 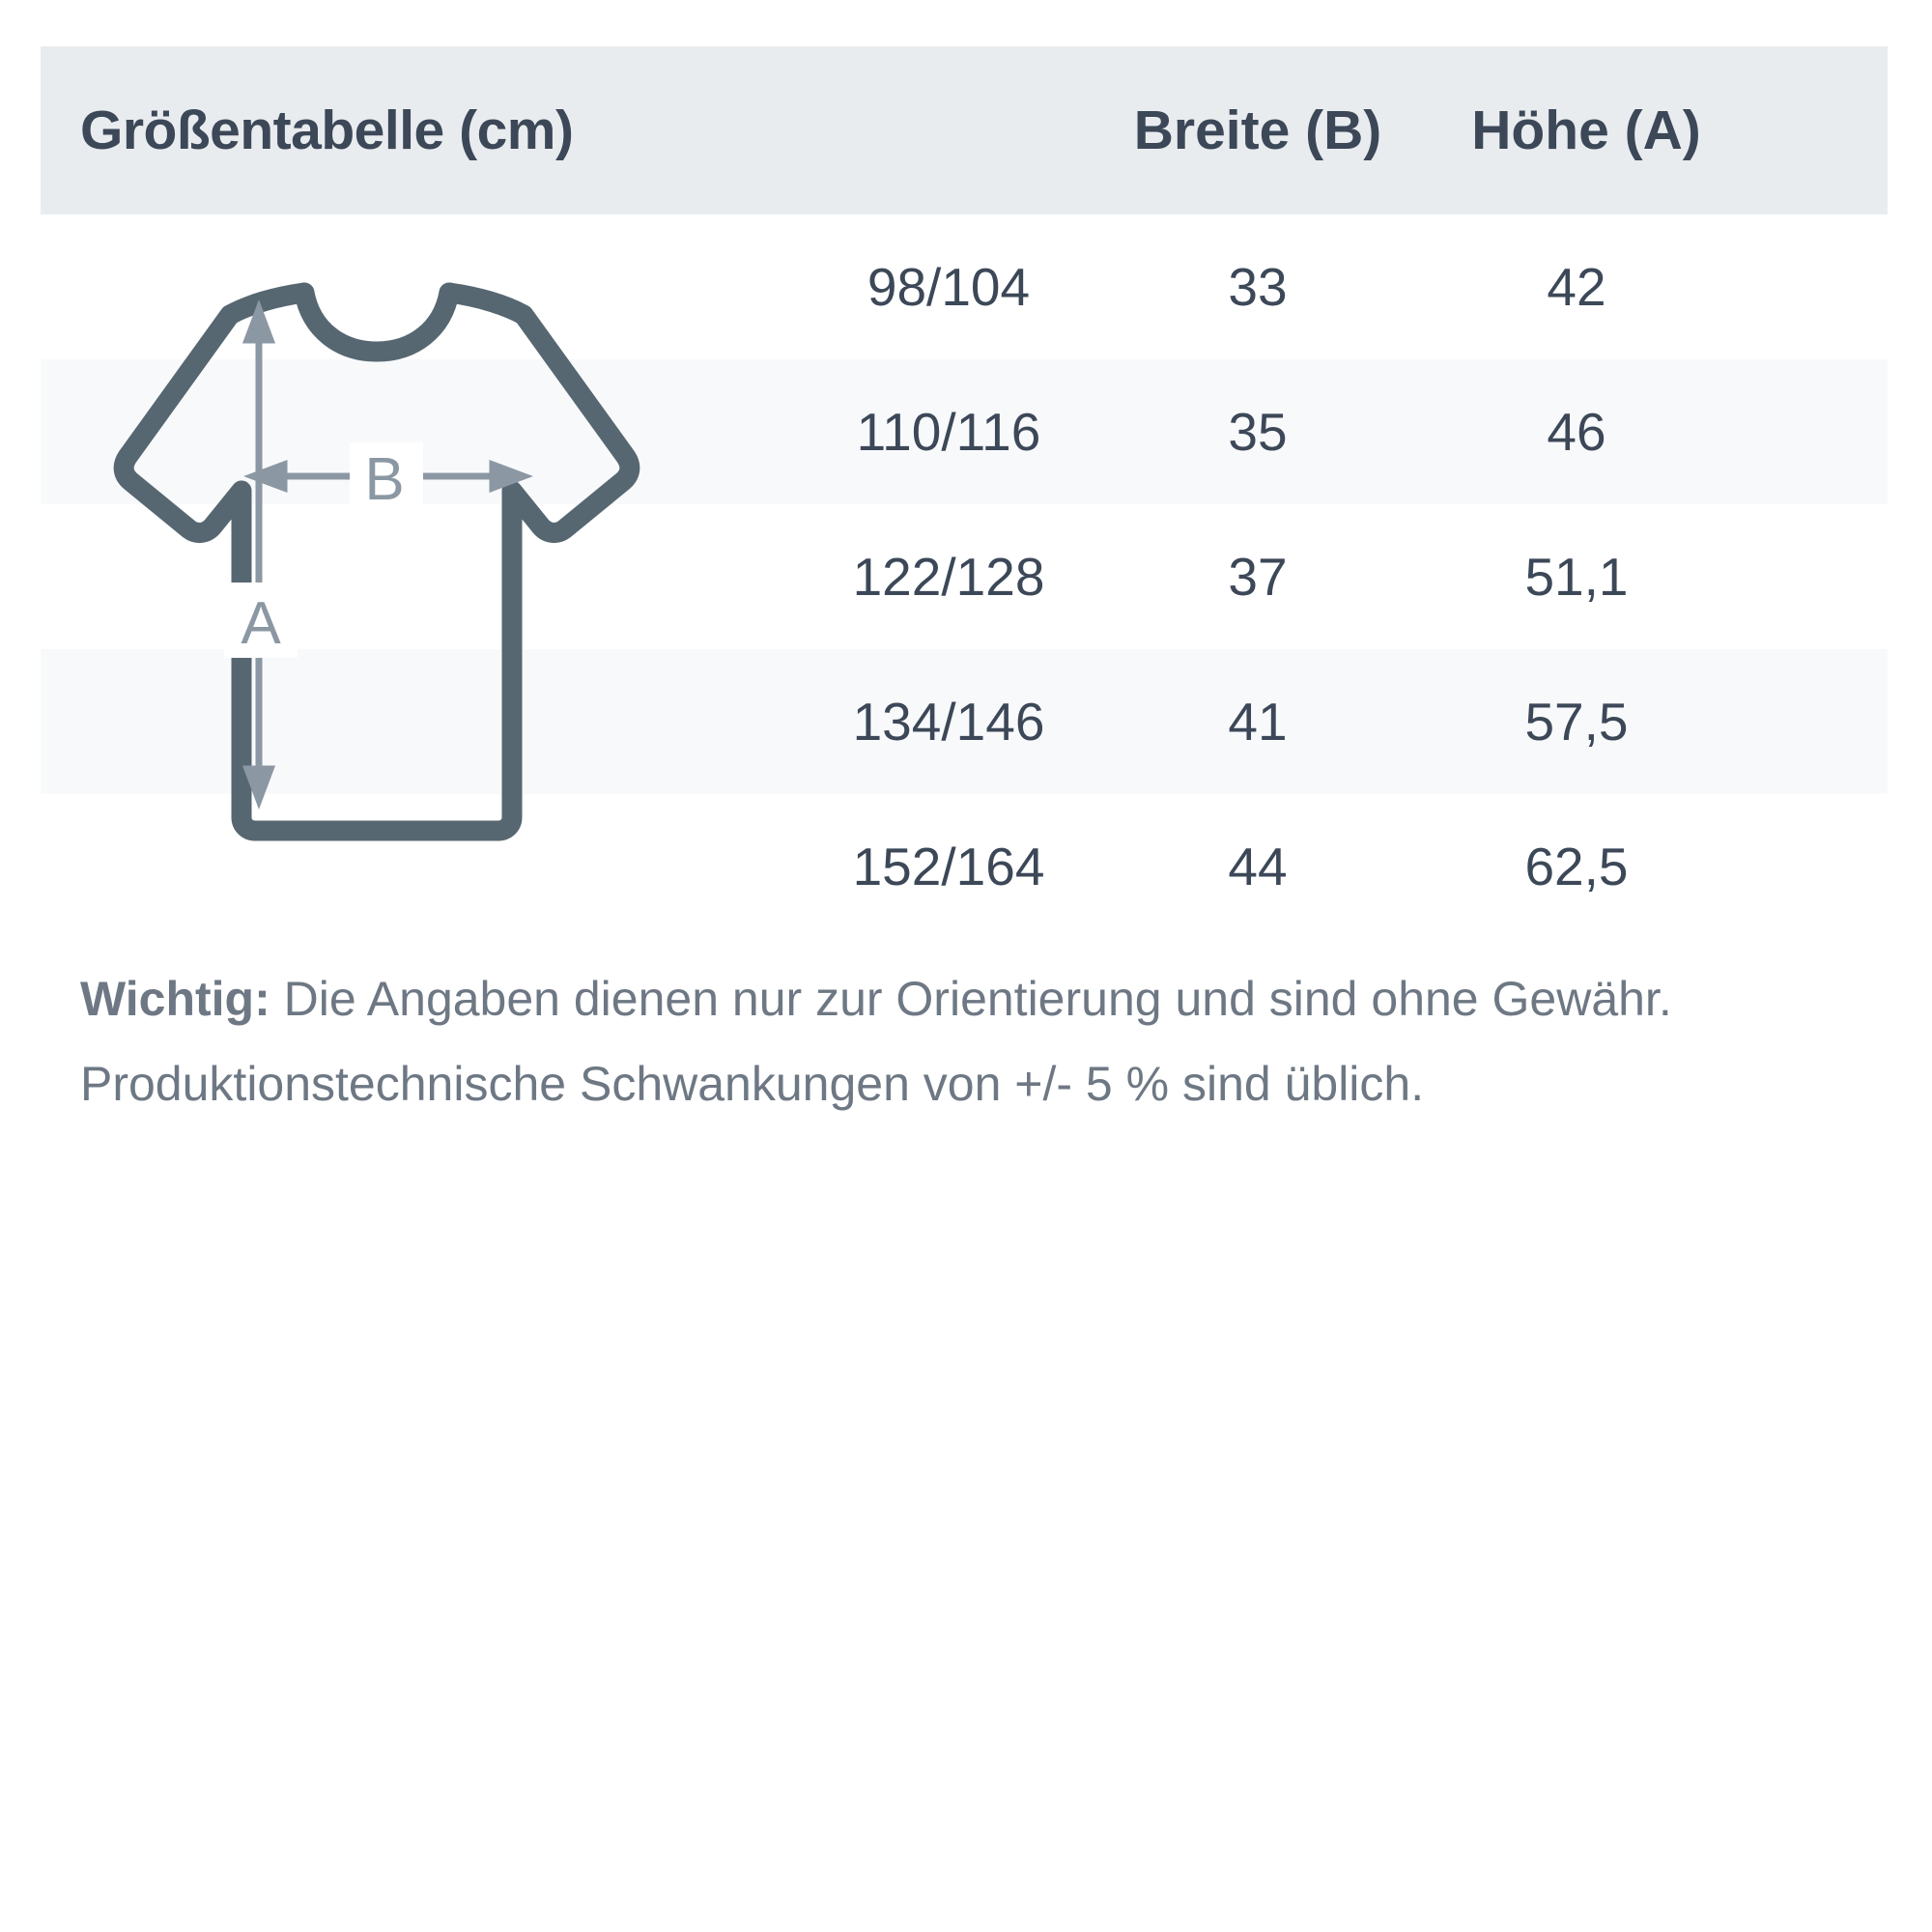 What do you see at coordinates (1576, 577) in the screenshot?
I see `cell-height: 51,1` at bounding box center [1576, 577].